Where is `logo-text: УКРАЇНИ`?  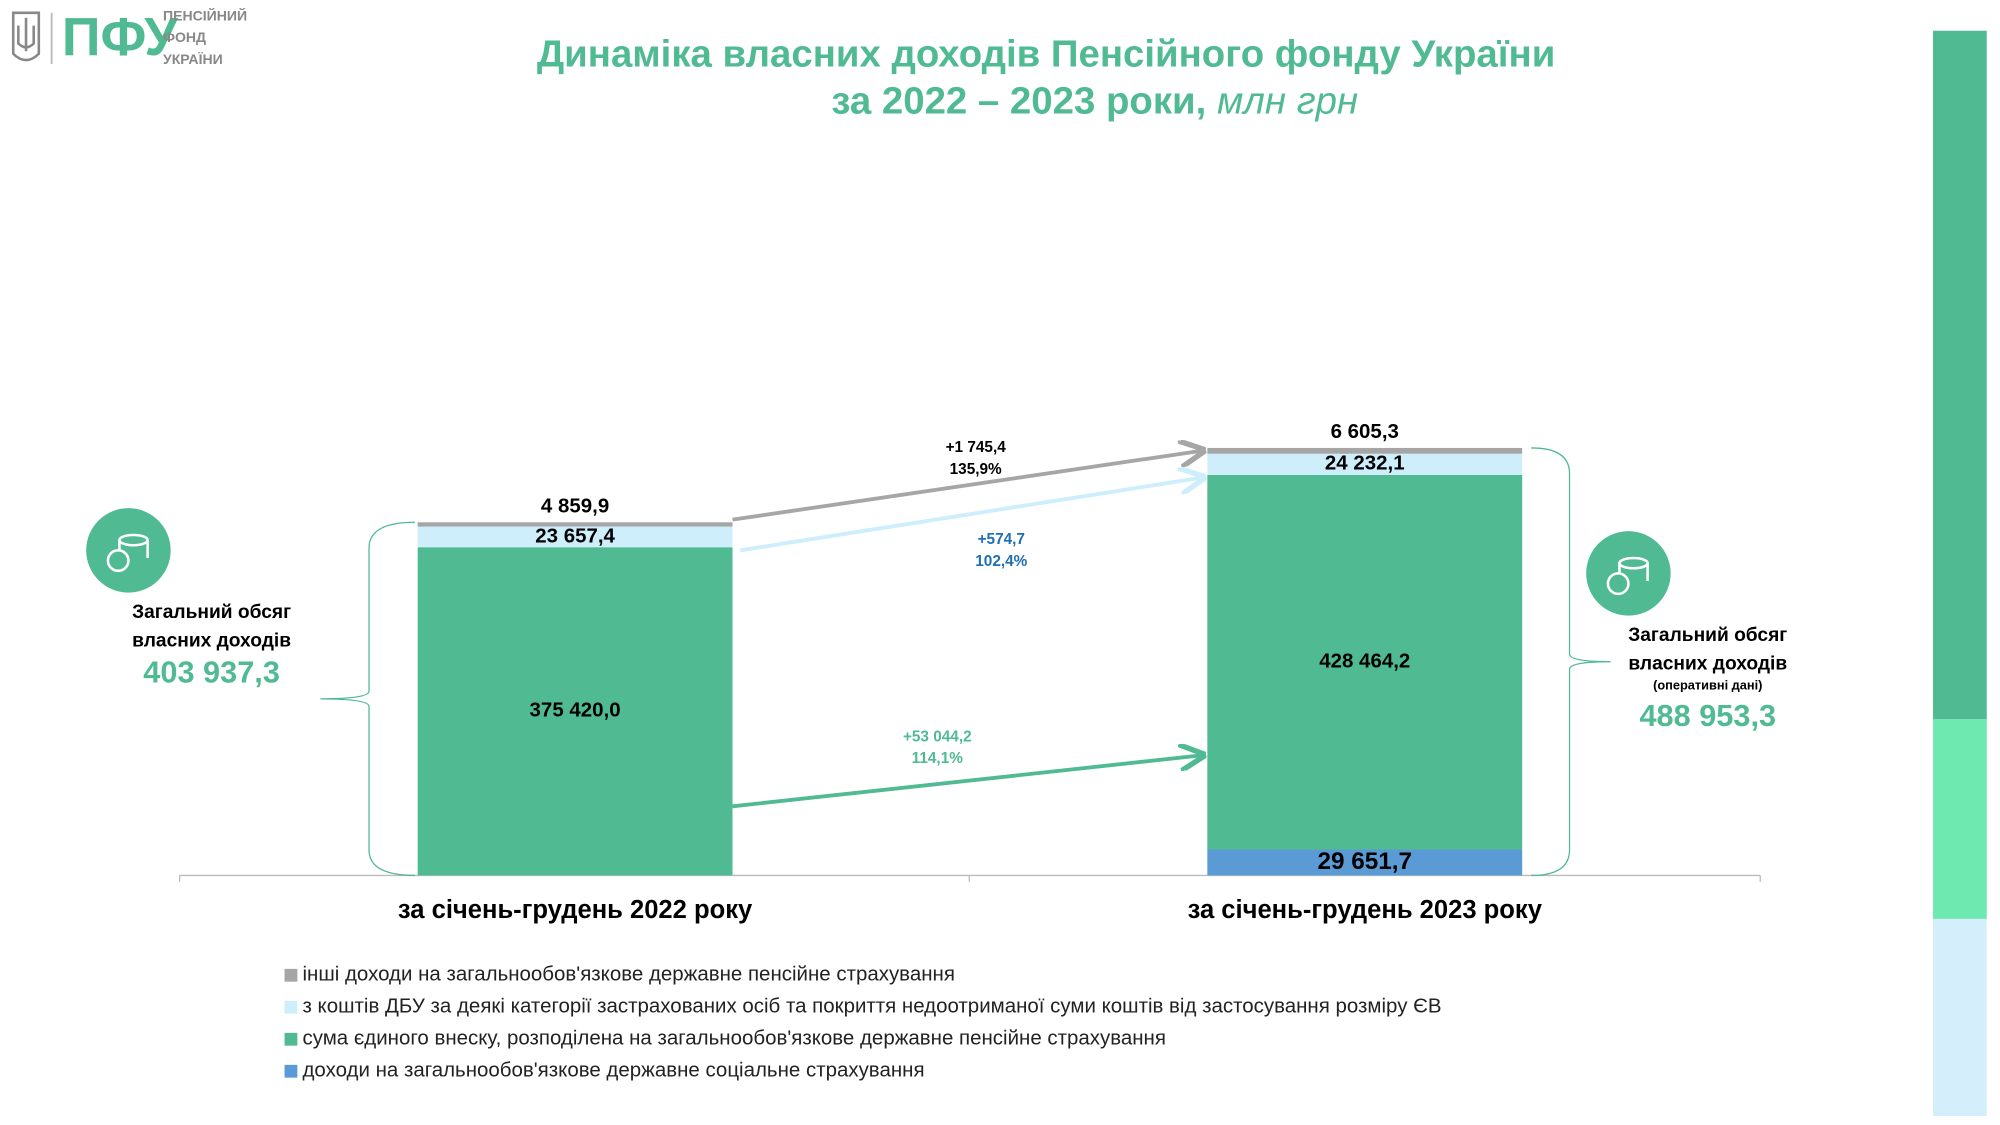 logo-text: УКРАЇНИ is located at coordinates (193, 59).